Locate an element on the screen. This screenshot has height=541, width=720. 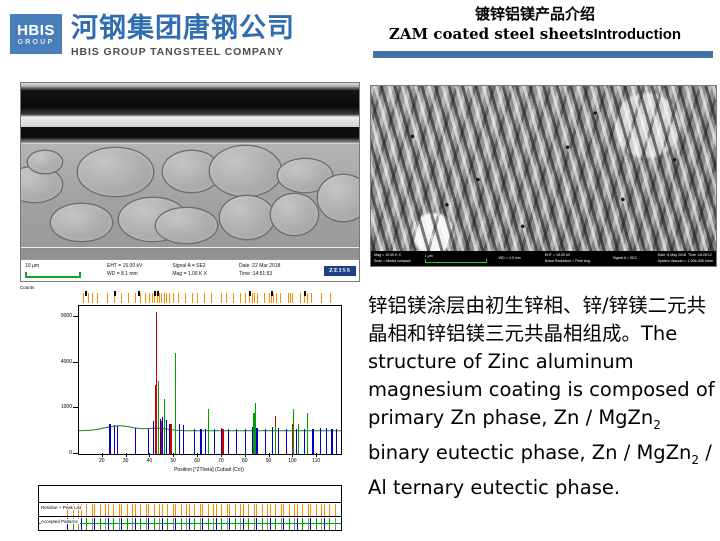
sem-left-signal-cell: Signal A = SE2 Mag = 1.00 K X is located at coordinates (189, 270).